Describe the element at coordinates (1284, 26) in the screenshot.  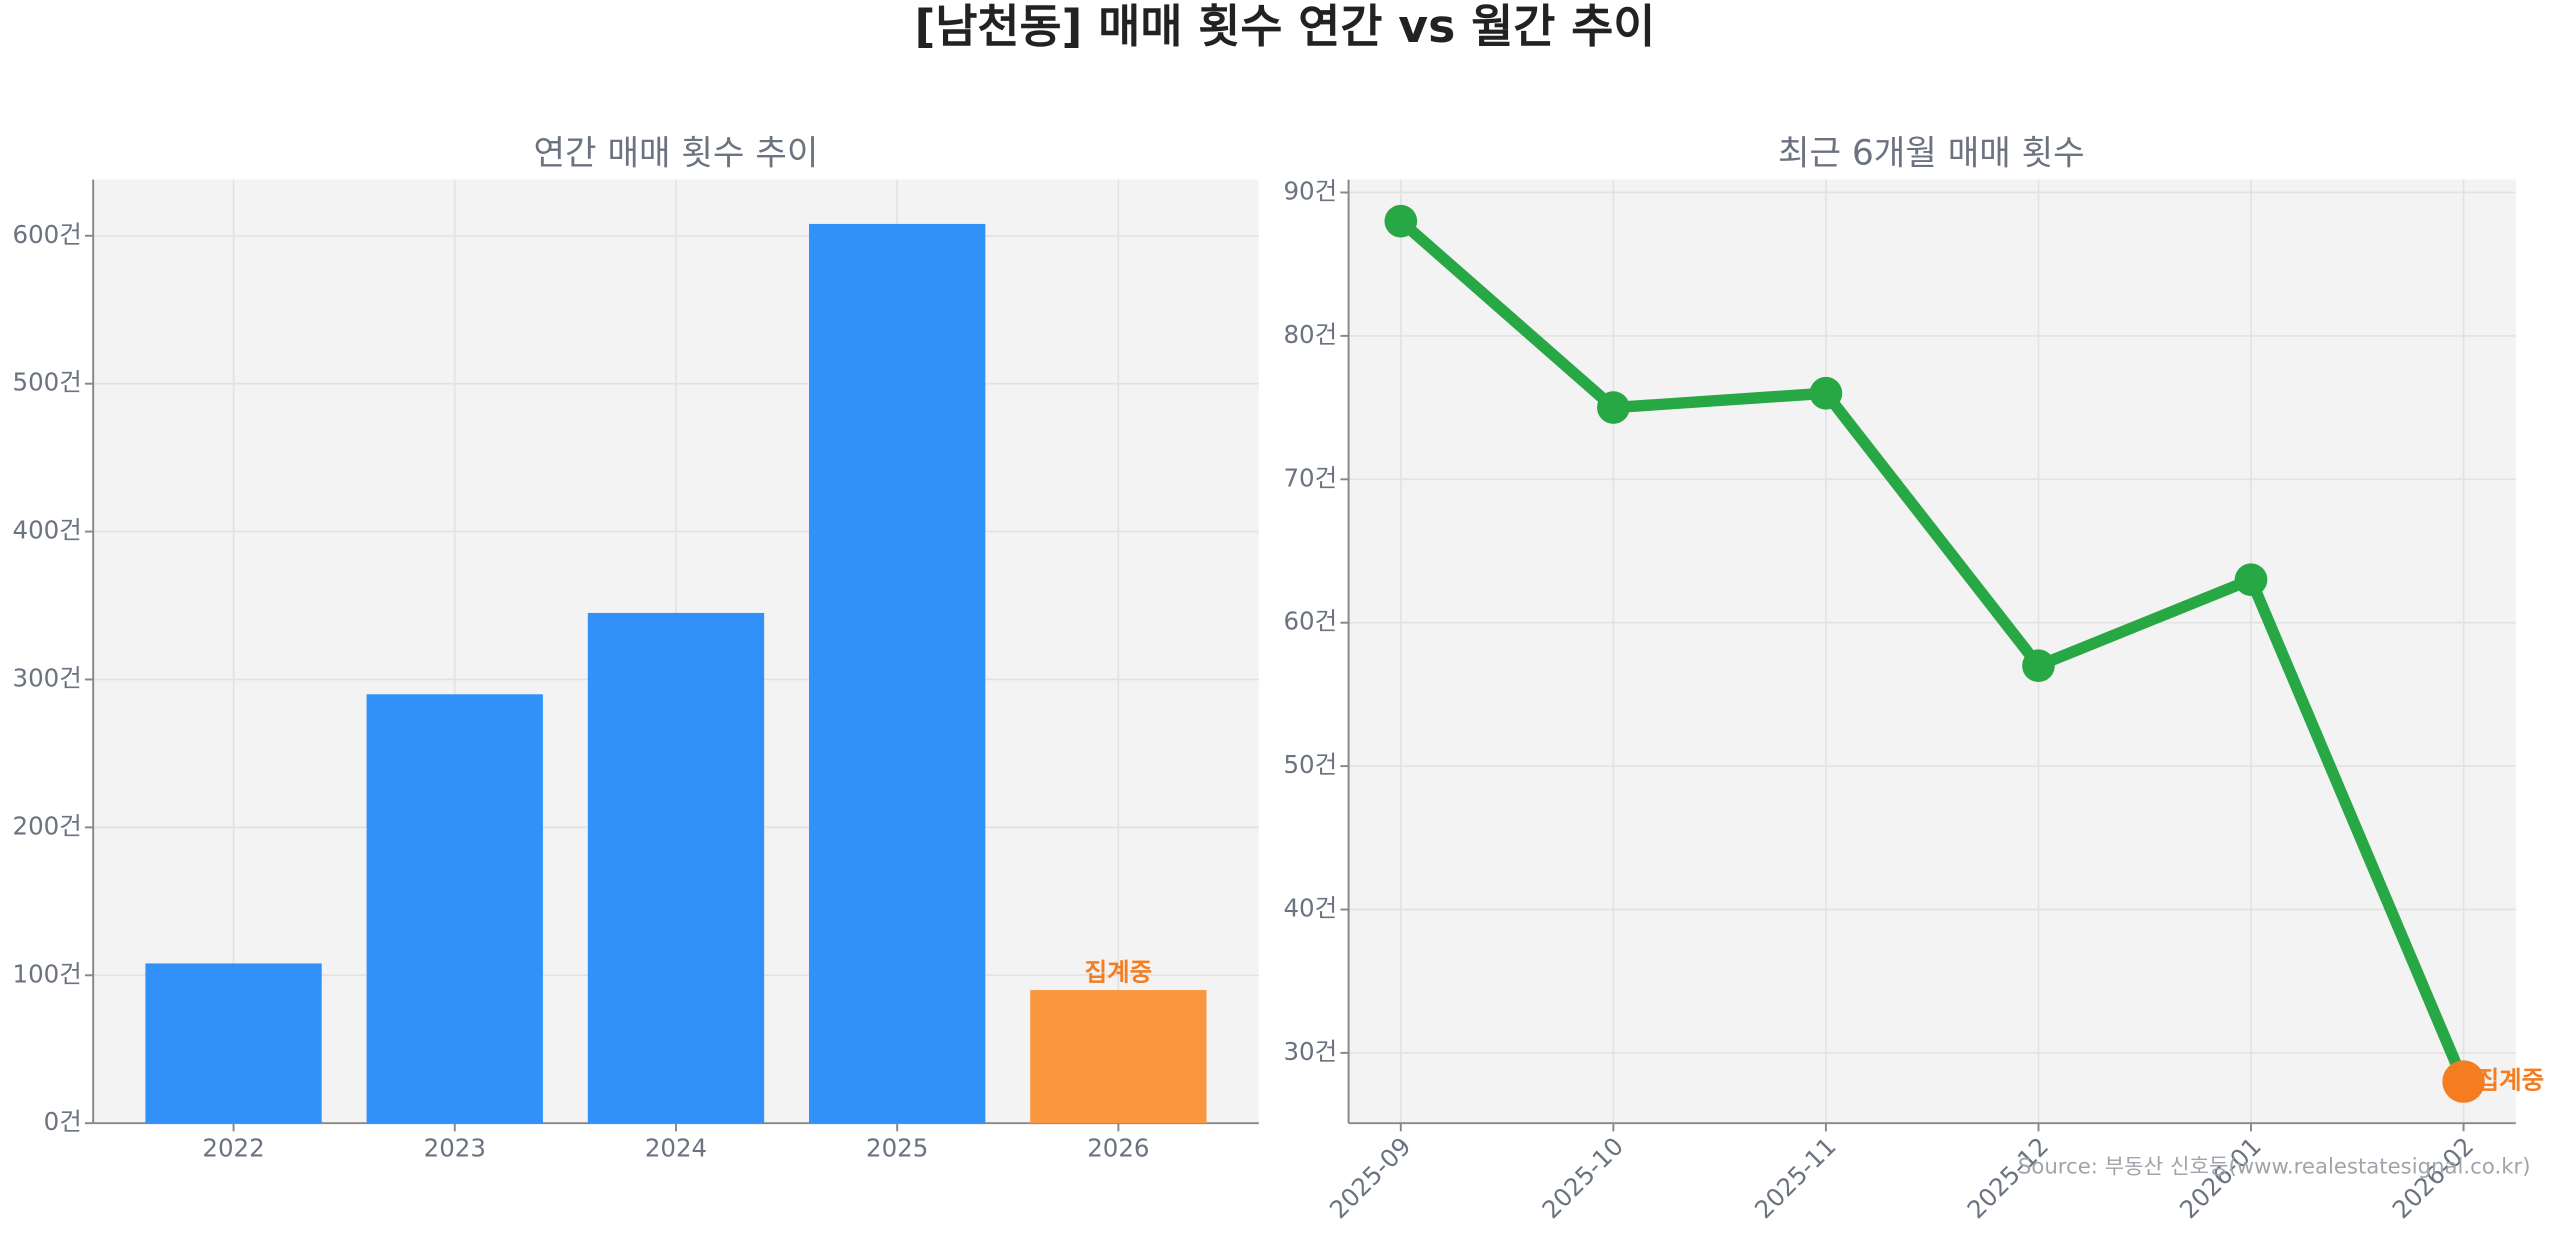
I see `page-title: [남천동] 매매 횟수 연간 vs 월간 추이` at that location.